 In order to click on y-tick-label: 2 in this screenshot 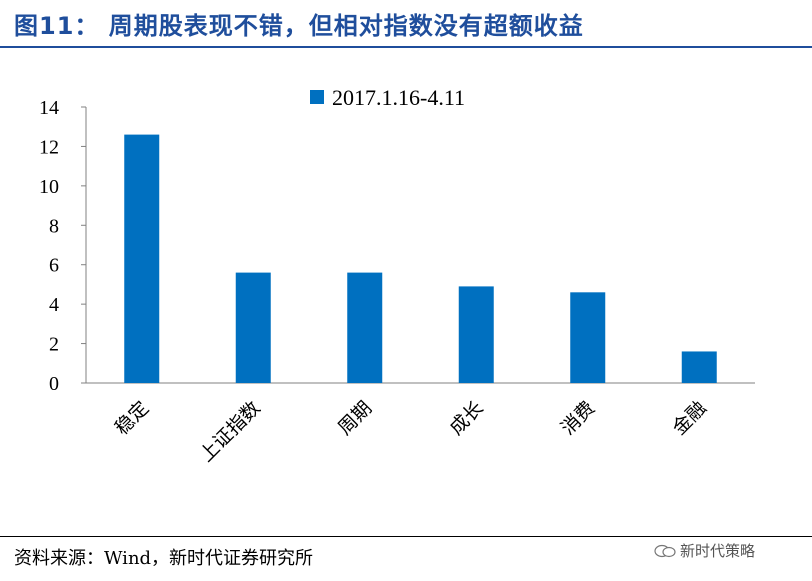, I will do `click(54, 345)`.